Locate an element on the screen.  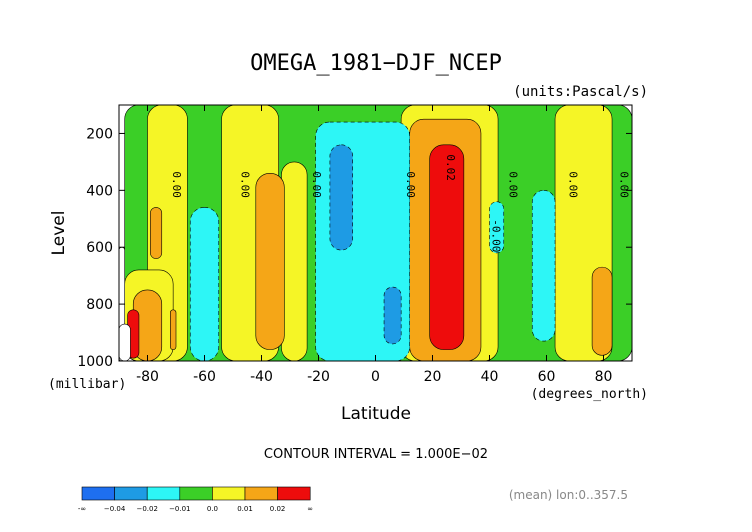
x-tick-label-4: 0 is located at coordinates (375, 377).